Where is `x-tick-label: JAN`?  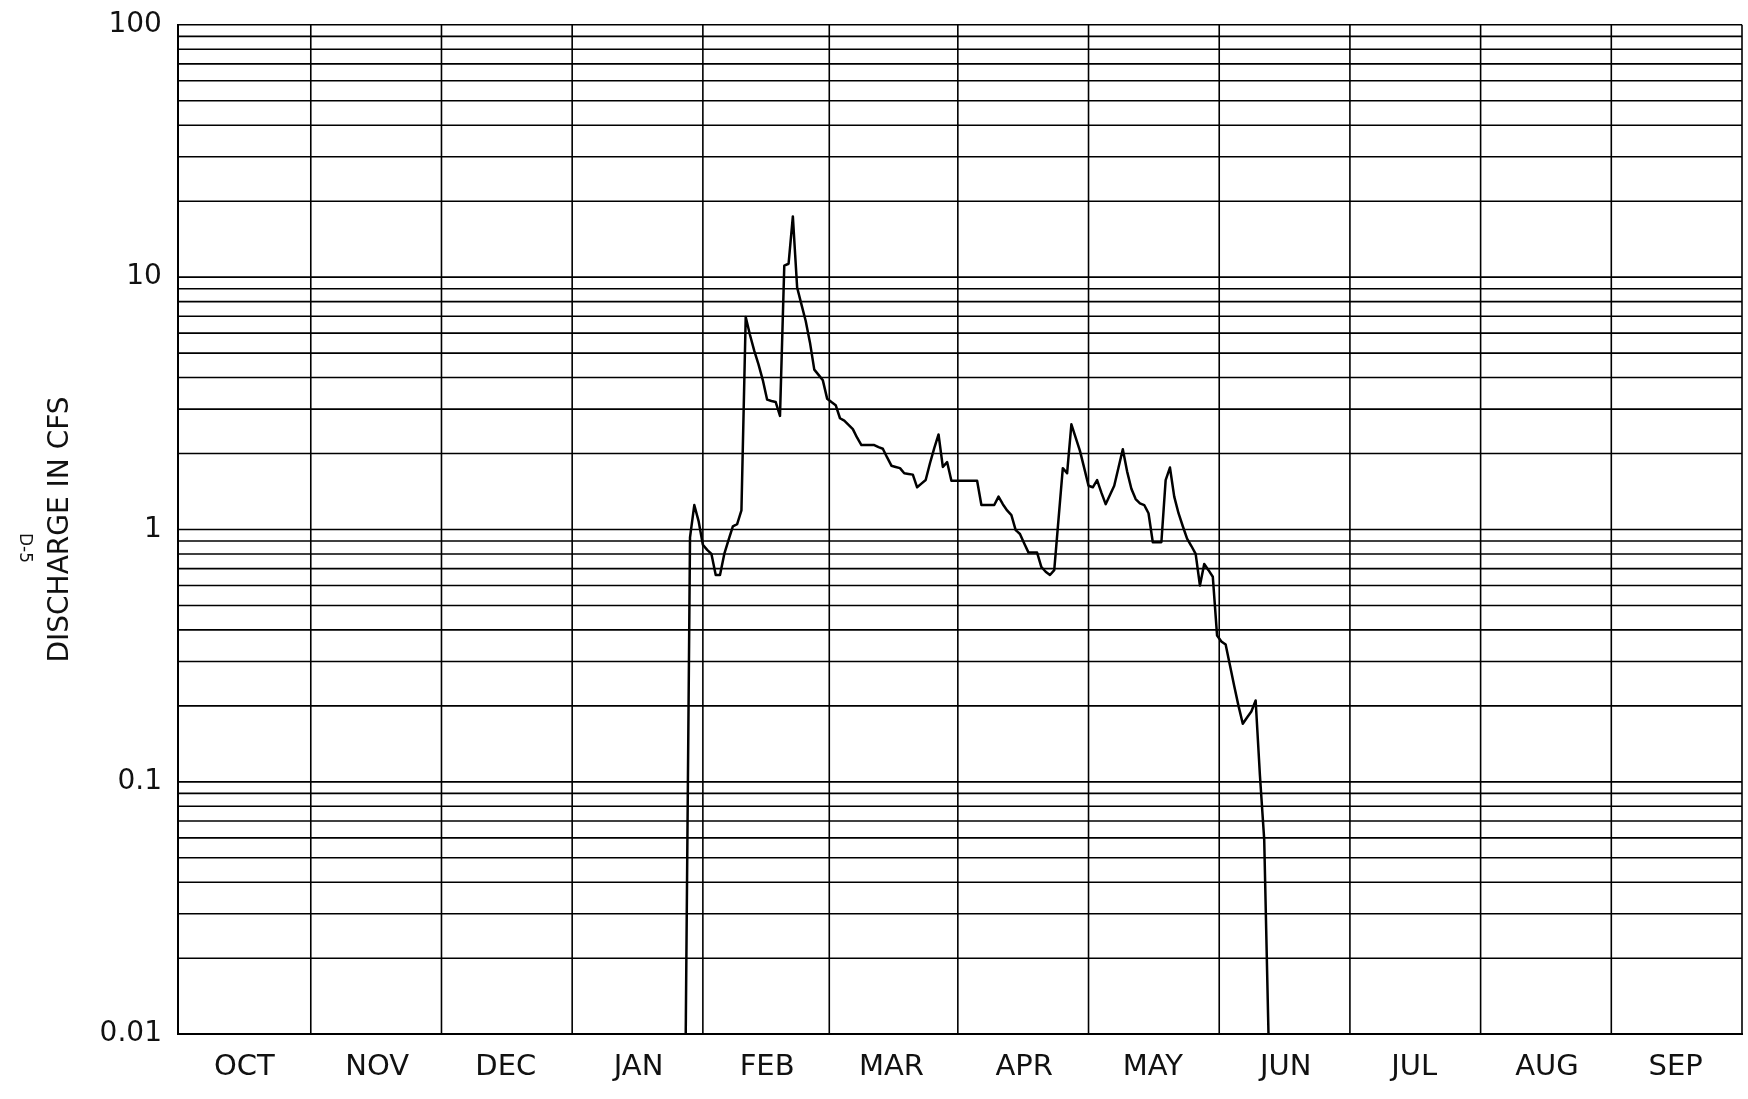 x-tick-label: JAN is located at coordinates (637, 1065).